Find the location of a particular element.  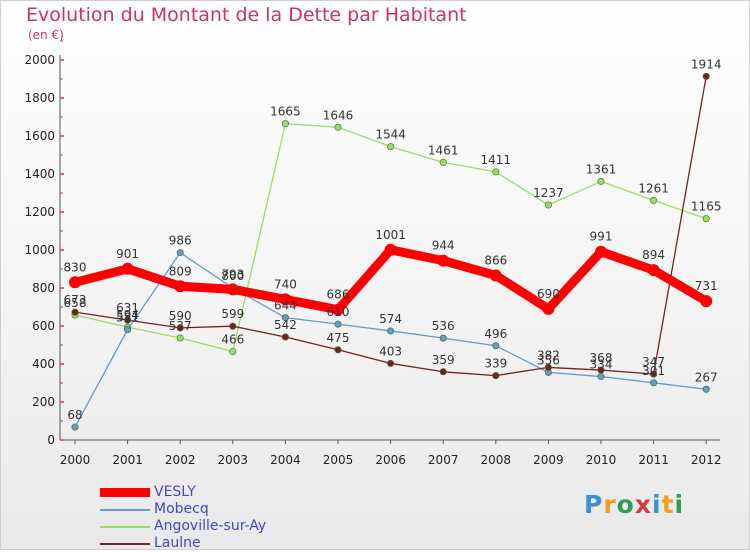

y-tick-label: 1800 is located at coordinates (39, 98).